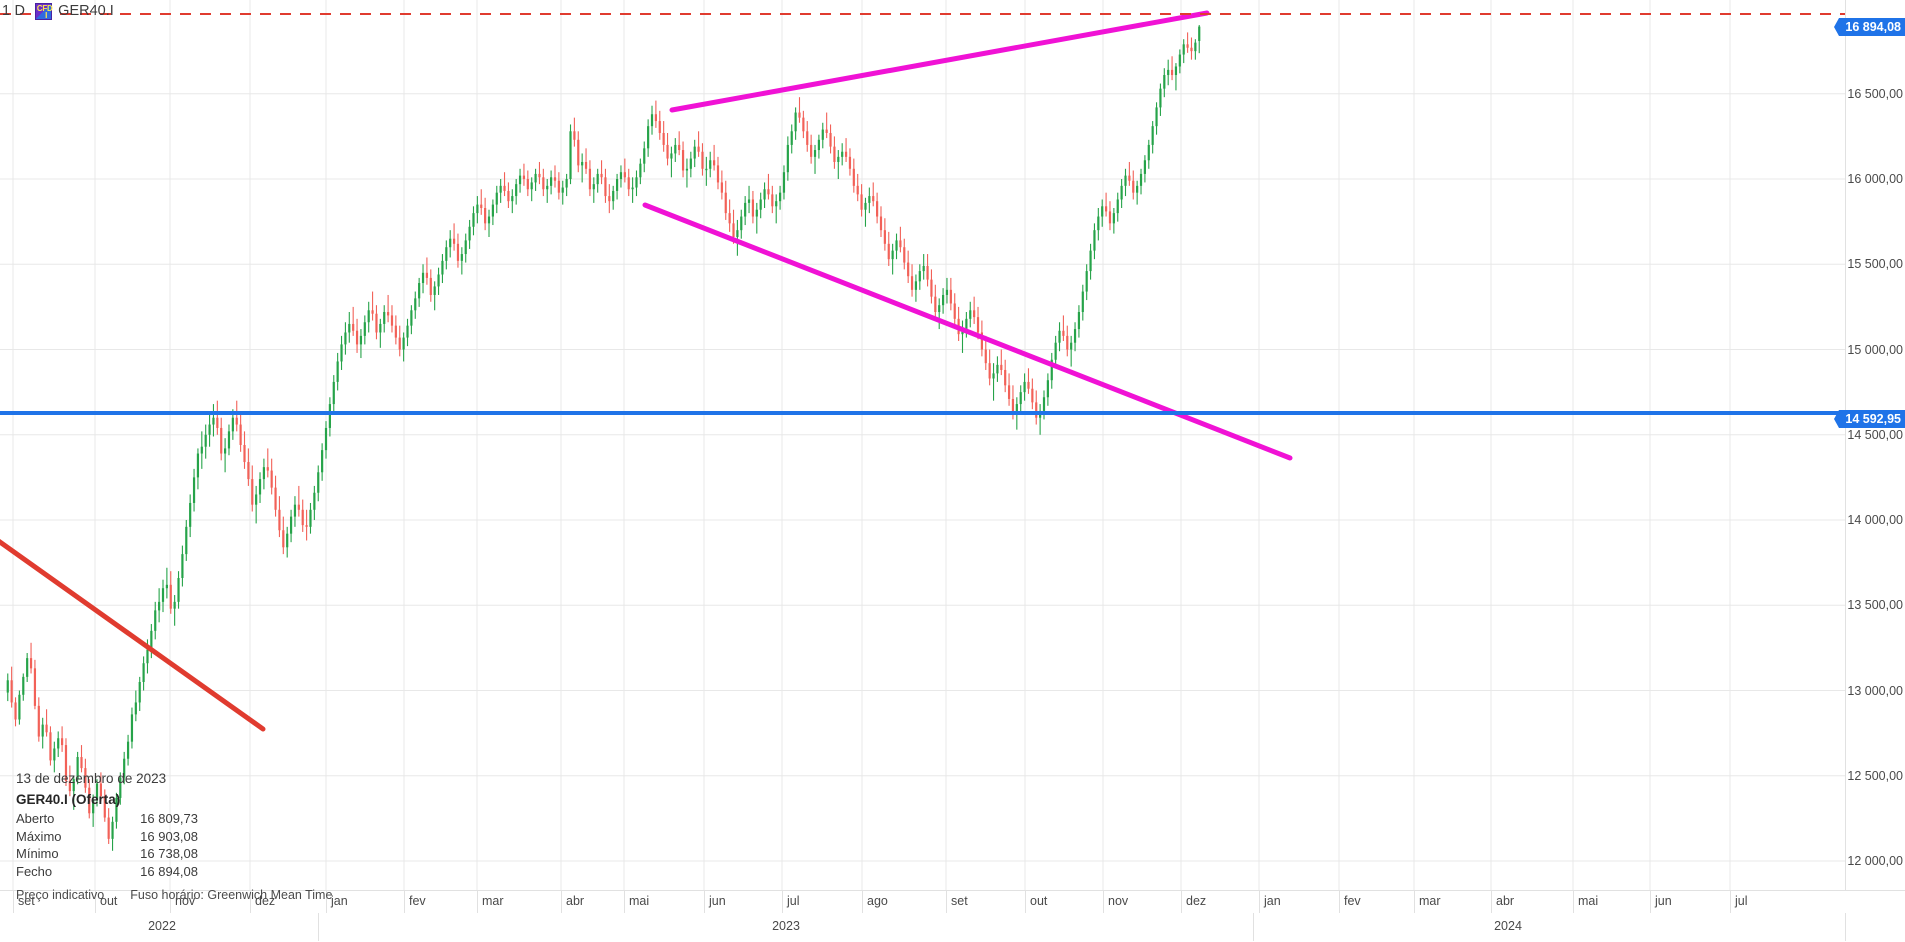 The image size is (1905, 942). What do you see at coordinates (26, 901) in the screenshot?
I see `month-label-set-2022: set` at bounding box center [26, 901].